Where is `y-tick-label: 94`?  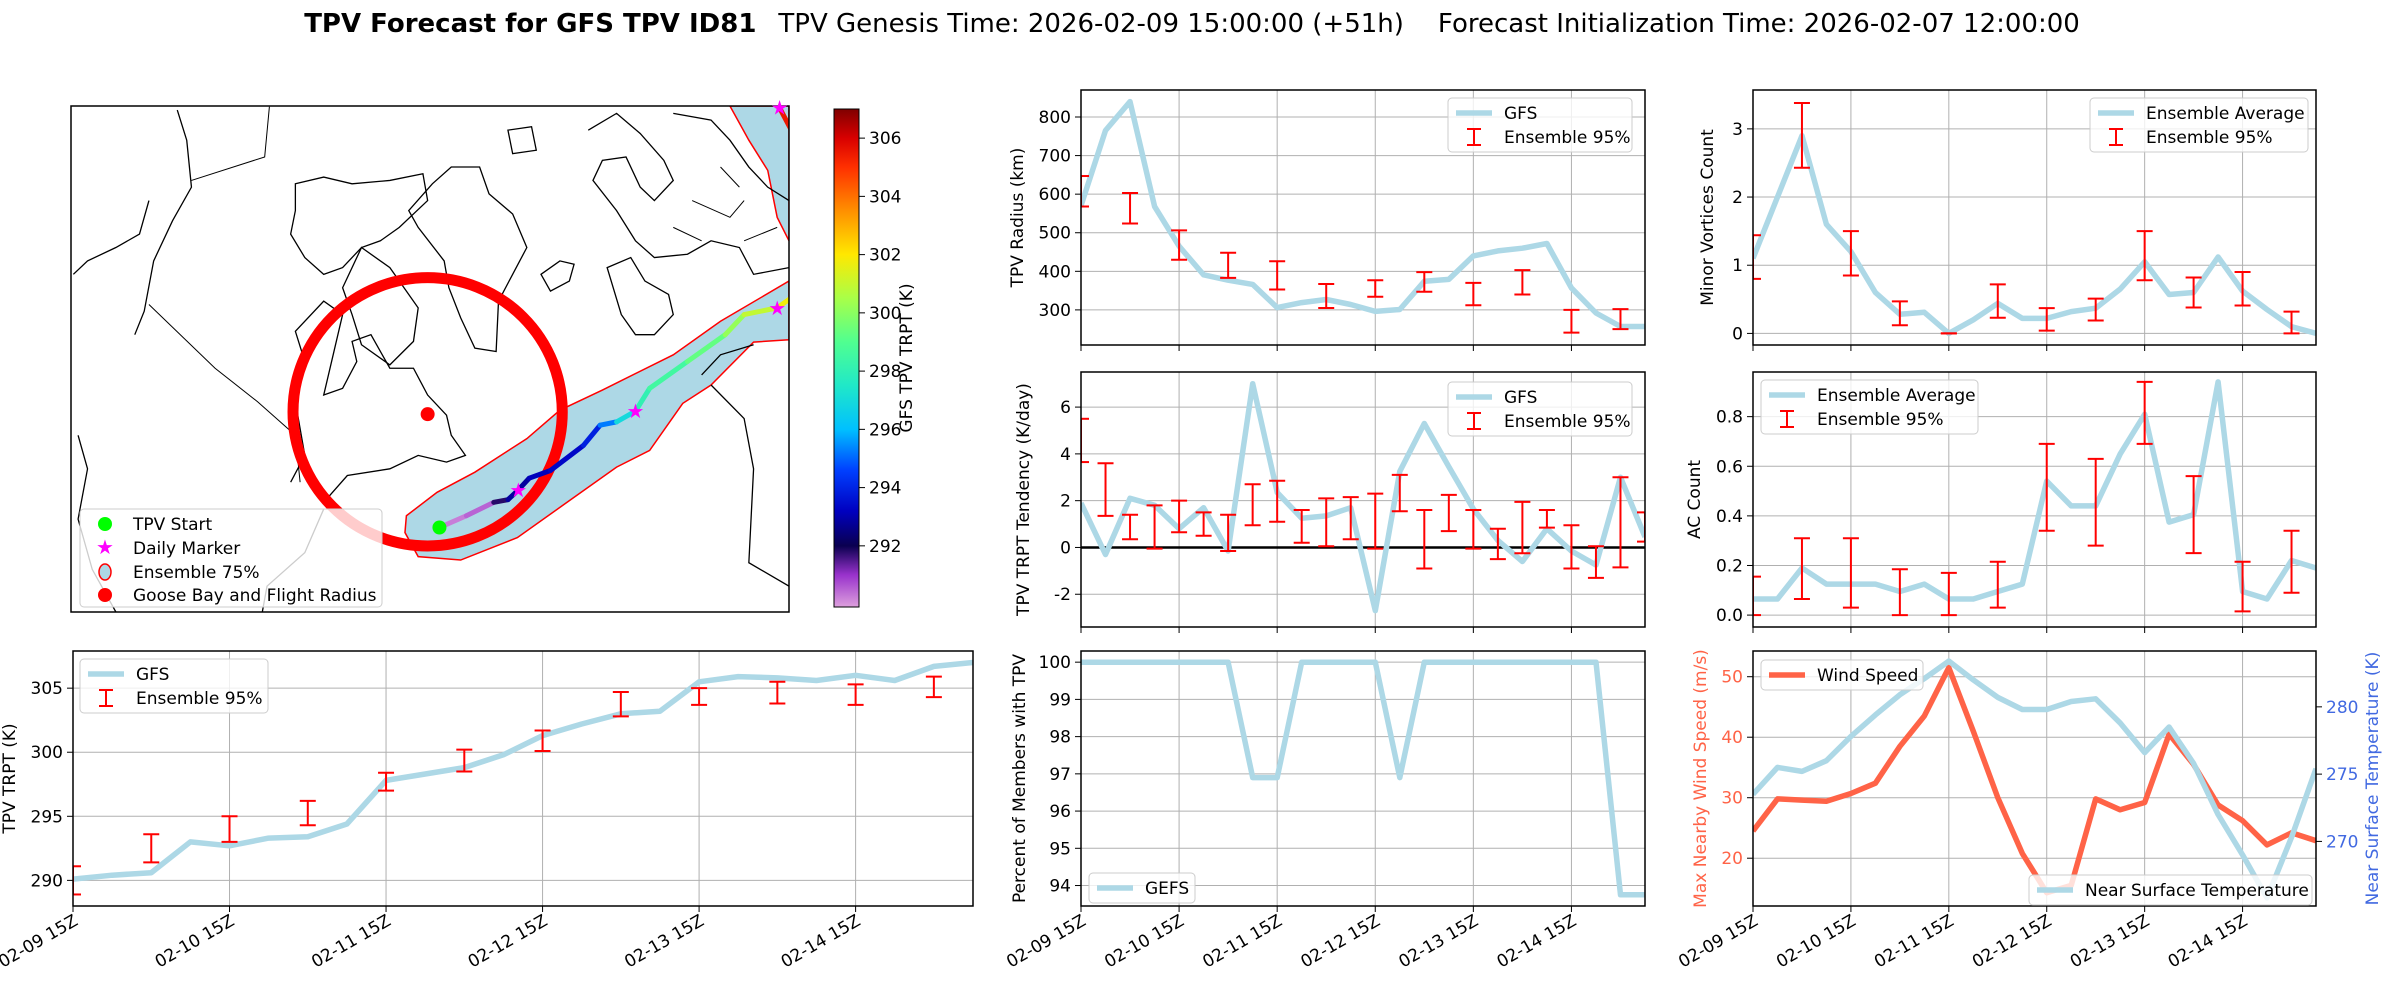
y-tick-label: 94 is located at coordinates (1060, 887).